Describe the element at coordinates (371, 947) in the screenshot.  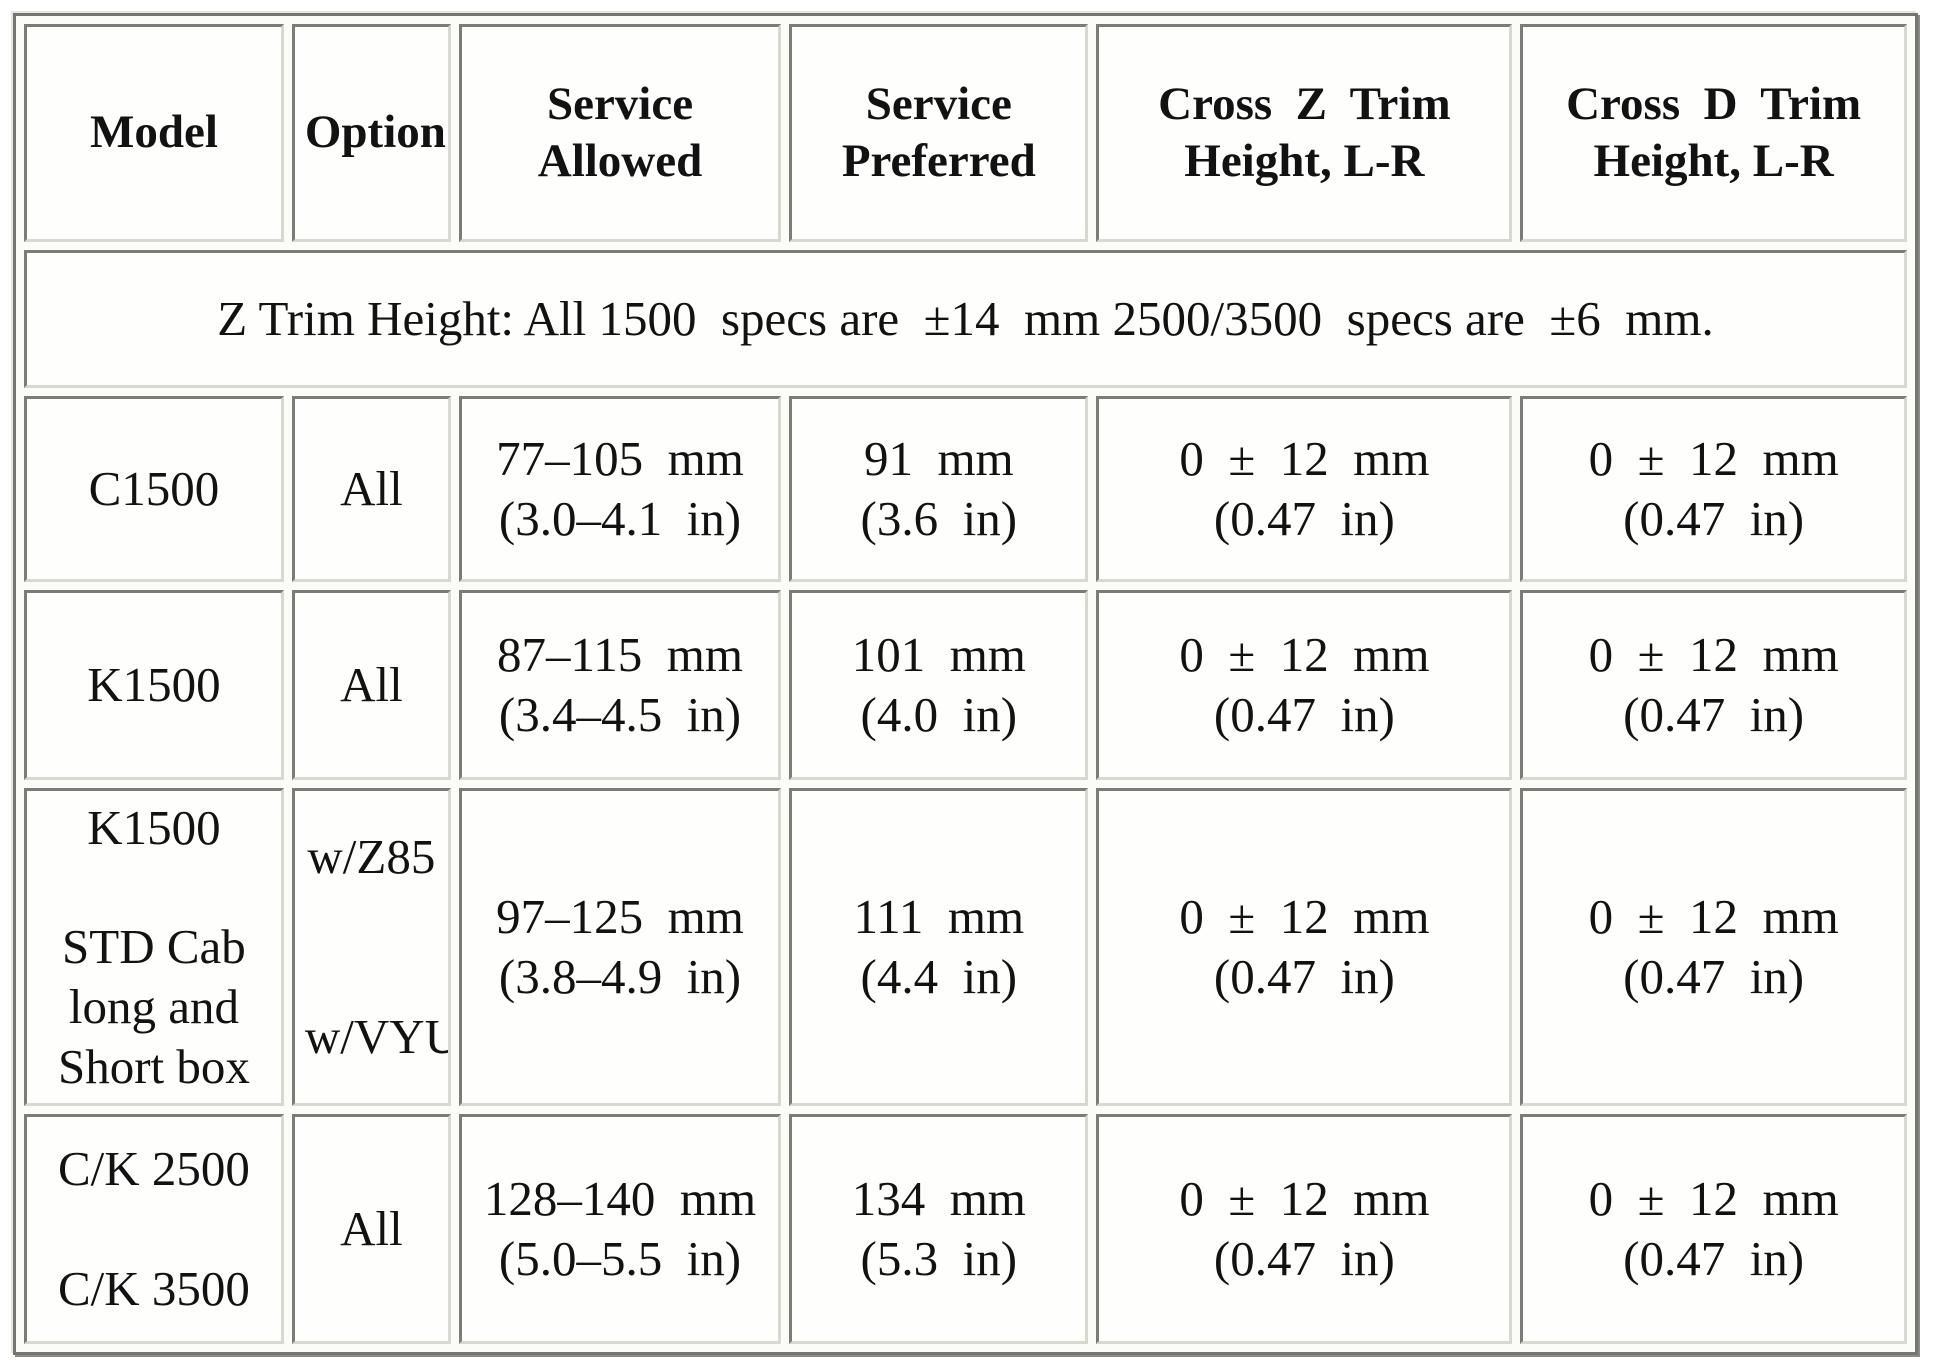
I see `cell-option: w/Z85 w/VYU` at that location.